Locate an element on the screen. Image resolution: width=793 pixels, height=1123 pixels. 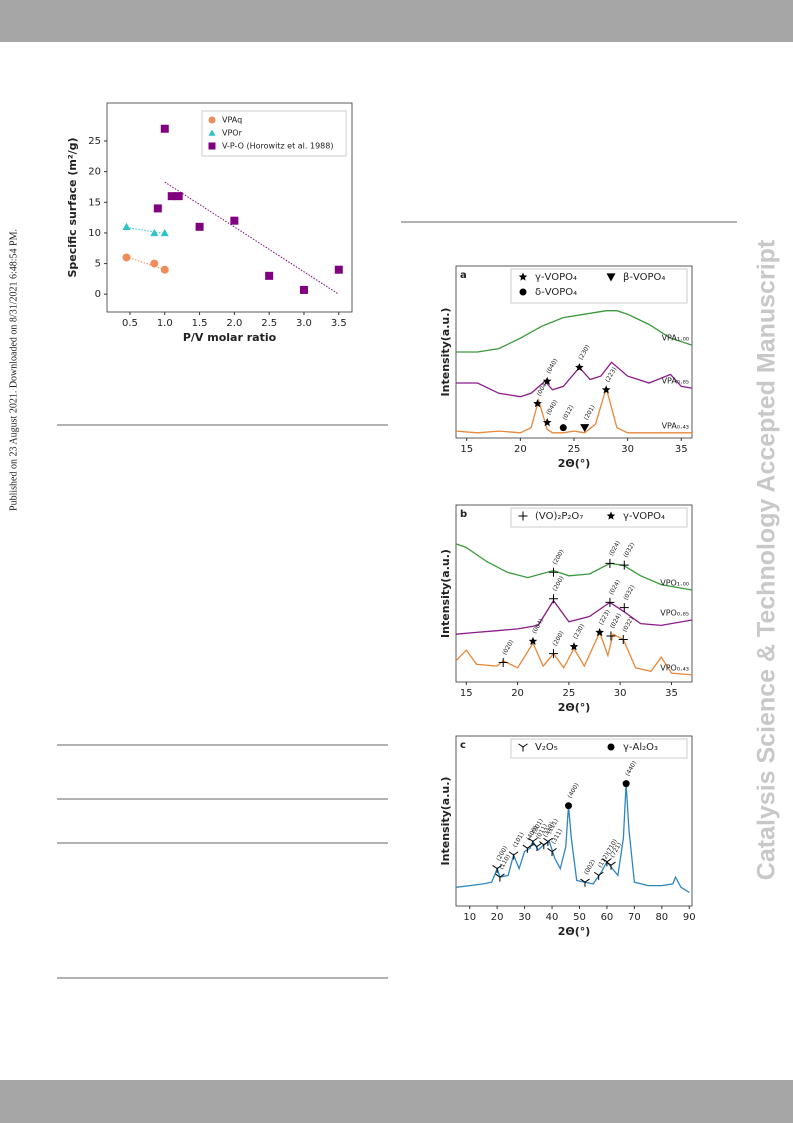
legend-label: V-P-O (Horowitz et al. 1988) is located at coordinates (277, 146).